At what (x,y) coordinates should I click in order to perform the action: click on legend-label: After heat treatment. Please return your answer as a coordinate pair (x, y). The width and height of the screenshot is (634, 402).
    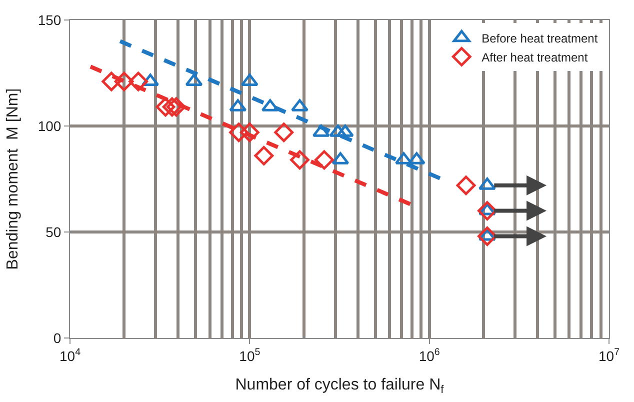
    Looking at the image, I should click on (535, 57).